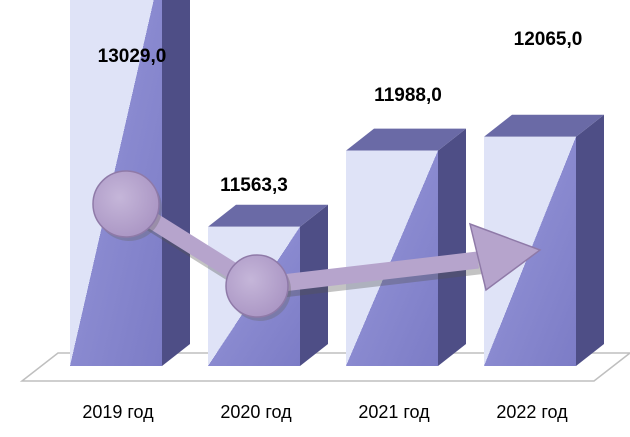 The height and width of the screenshot is (437, 630). Describe the element at coordinates (532, 412) in the screenshot. I see `category-label: 2022 год` at that location.